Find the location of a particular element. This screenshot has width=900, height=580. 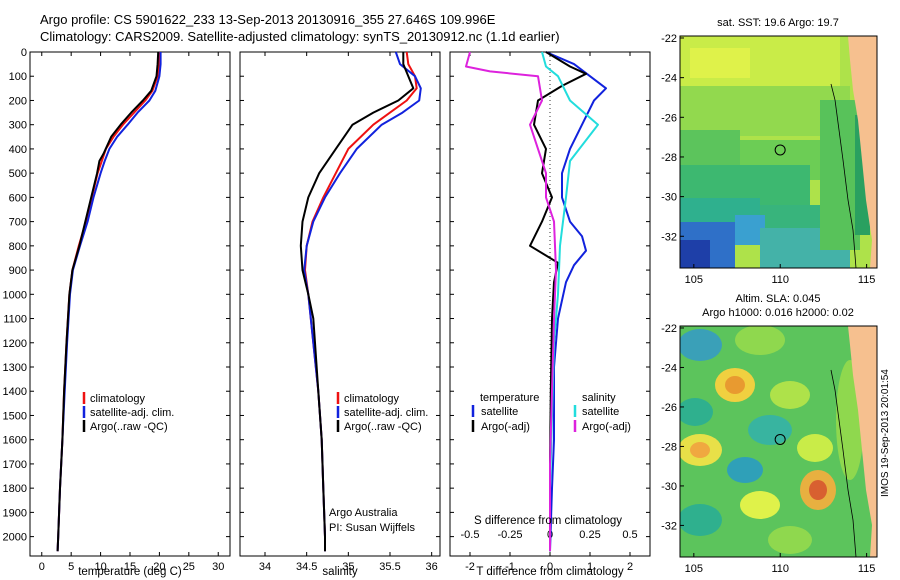

sla-map-raster is located at coordinates (778, 441).